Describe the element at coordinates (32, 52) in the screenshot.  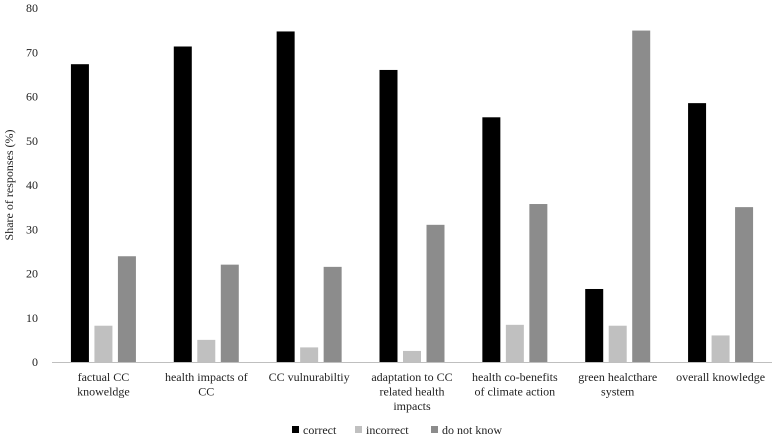
I see `y-tick-label: 70` at that location.